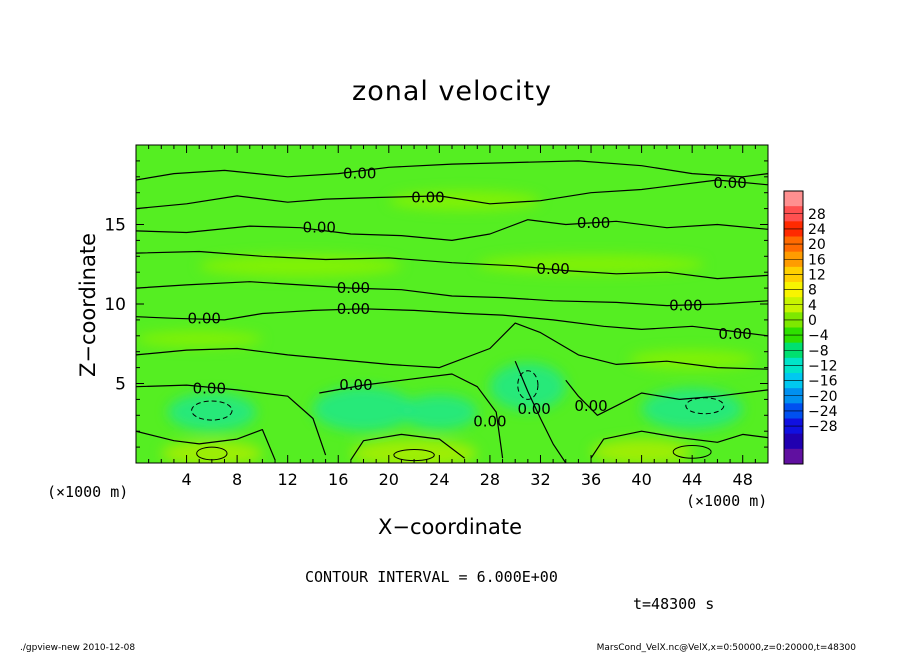 The width and height of the screenshot is (904, 654). Describe the element at coordinates (743, 479) in the screenshot. I see `x-tick-label: 48` at that location.